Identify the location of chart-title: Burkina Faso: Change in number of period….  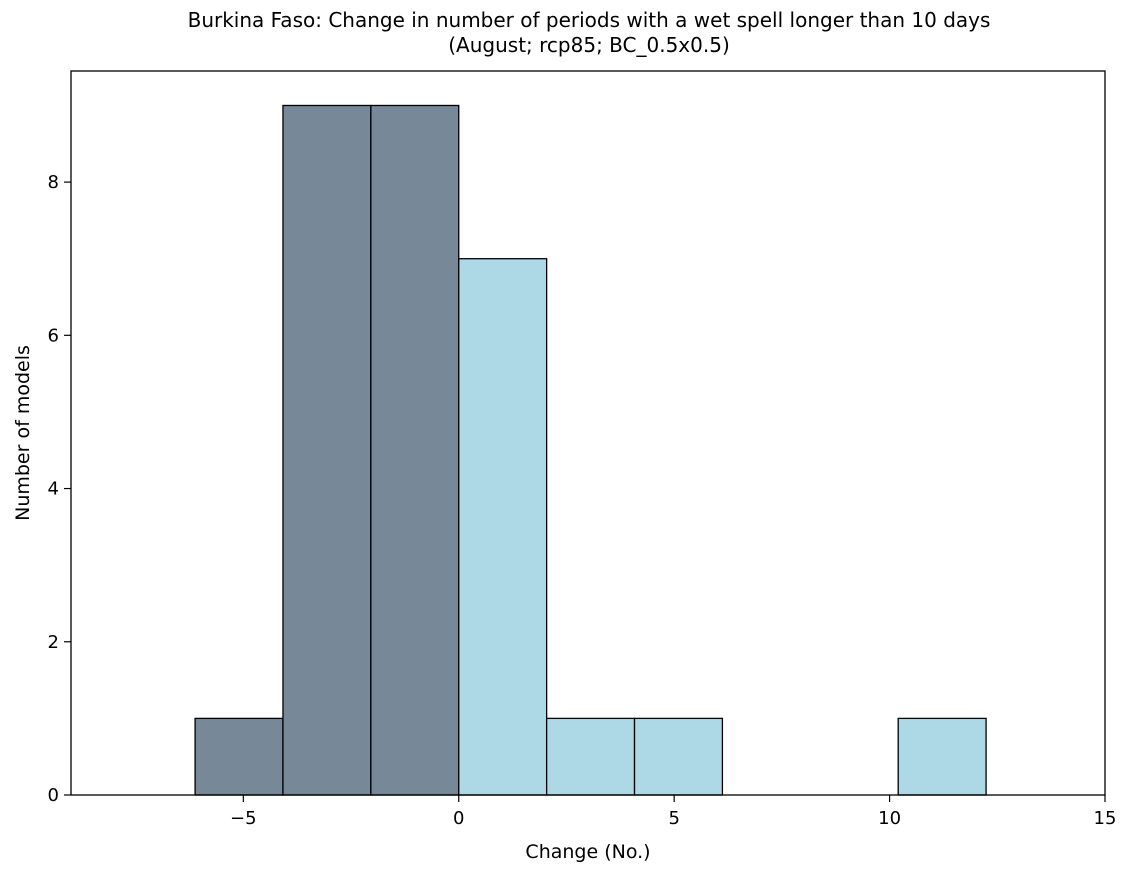
(589, 20).